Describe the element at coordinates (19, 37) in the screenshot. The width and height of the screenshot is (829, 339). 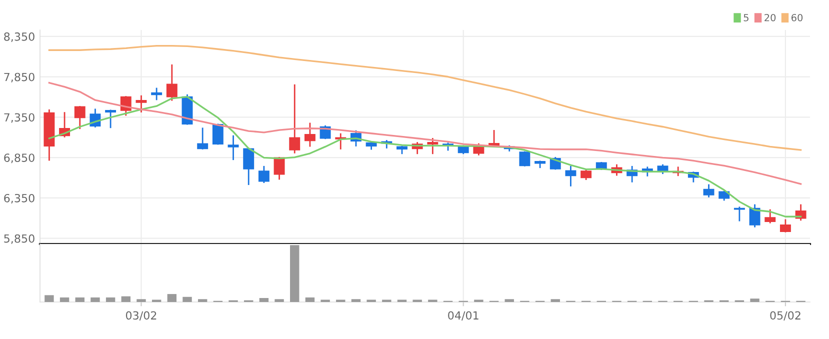
I see `y-tick-label: 8,350` at that location.